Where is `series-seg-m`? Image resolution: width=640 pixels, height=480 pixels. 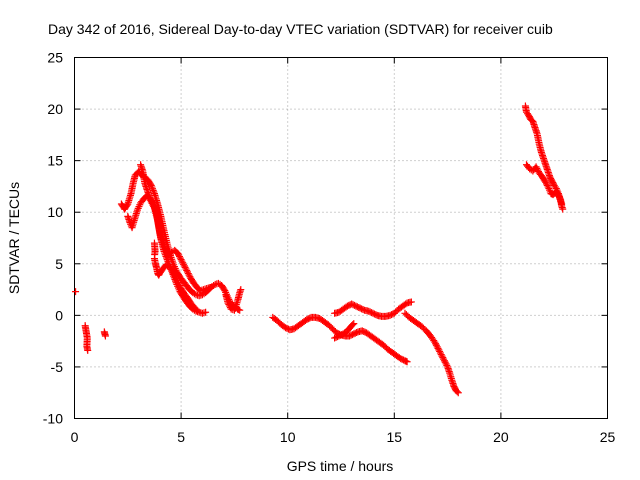
series-seg-m is located at coordinates (431, 353).